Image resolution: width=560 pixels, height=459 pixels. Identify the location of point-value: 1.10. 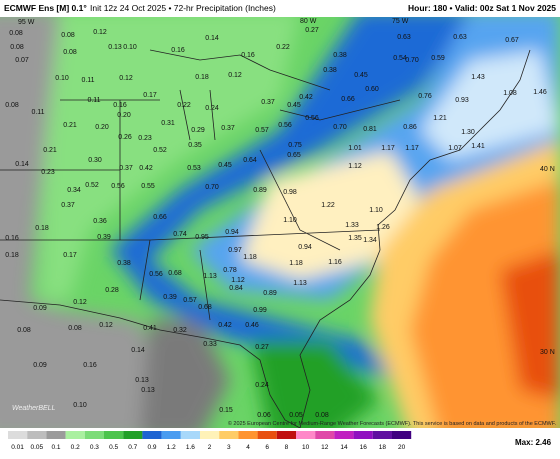
(376, 210).